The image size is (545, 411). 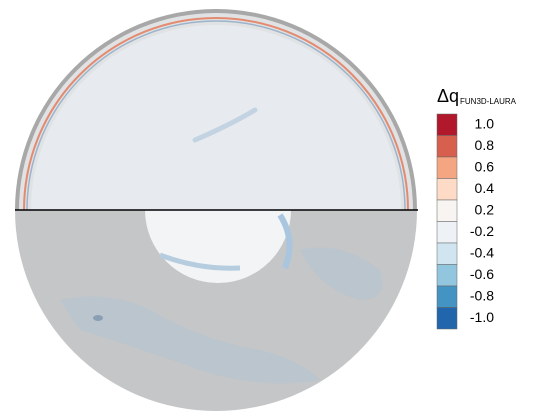 What do you see at coordinates (482, 274) in the screenshot?
I see `colorbar-label: -0.6` at bounding box center [482, 274].